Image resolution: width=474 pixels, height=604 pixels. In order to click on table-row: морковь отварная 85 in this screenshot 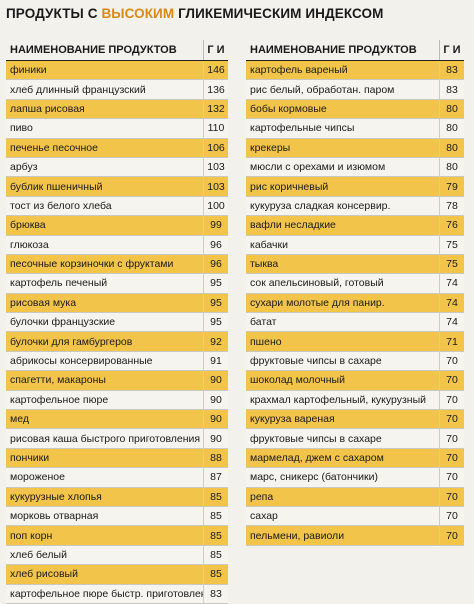, I will do `click(117, 516)`.